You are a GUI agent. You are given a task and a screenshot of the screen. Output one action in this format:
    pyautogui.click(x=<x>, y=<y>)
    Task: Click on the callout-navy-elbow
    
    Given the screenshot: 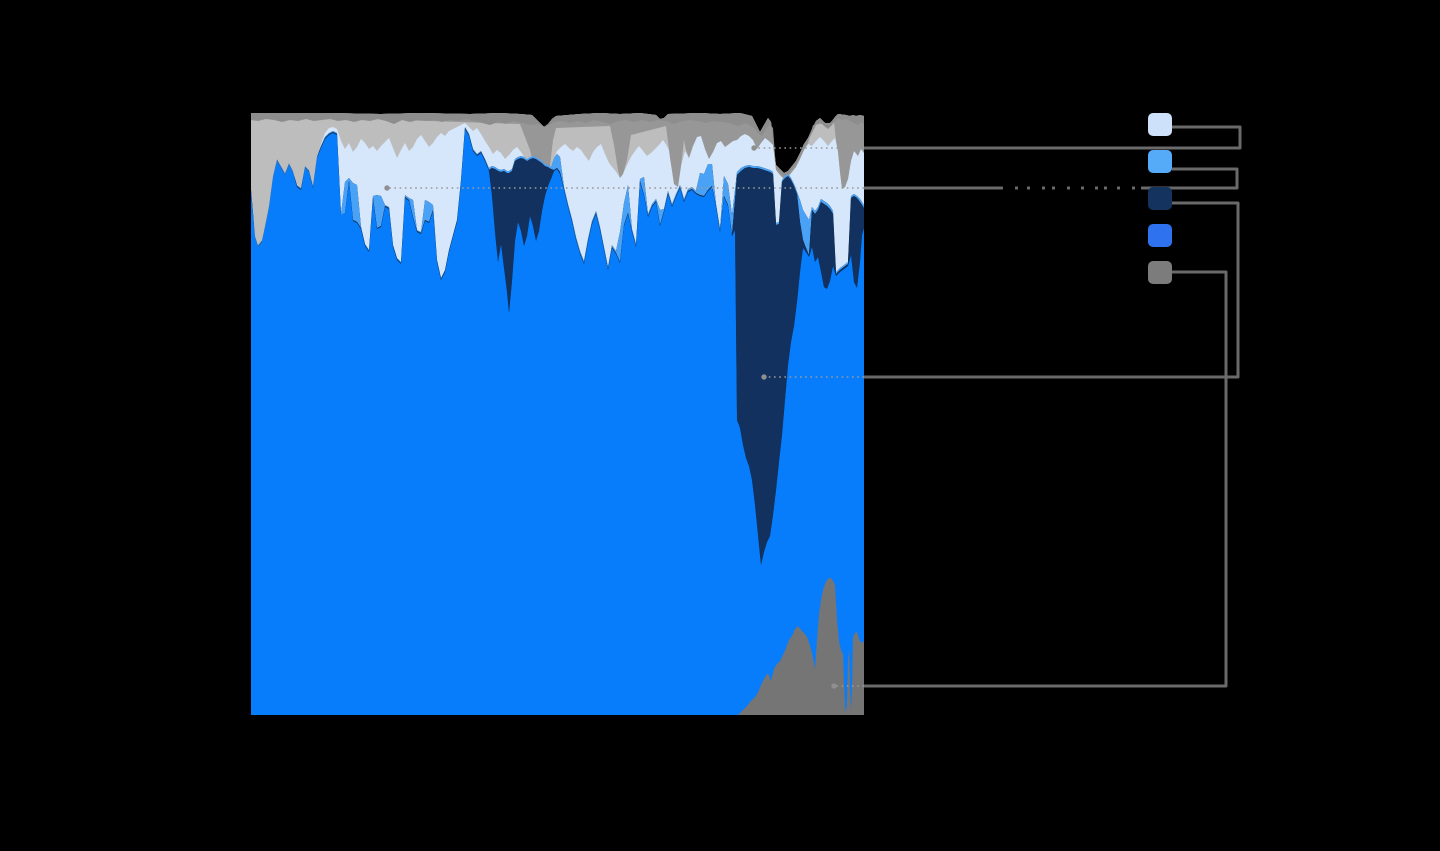 What is the action you would take?
    pyautogui.click(x=1052, y=290)
    